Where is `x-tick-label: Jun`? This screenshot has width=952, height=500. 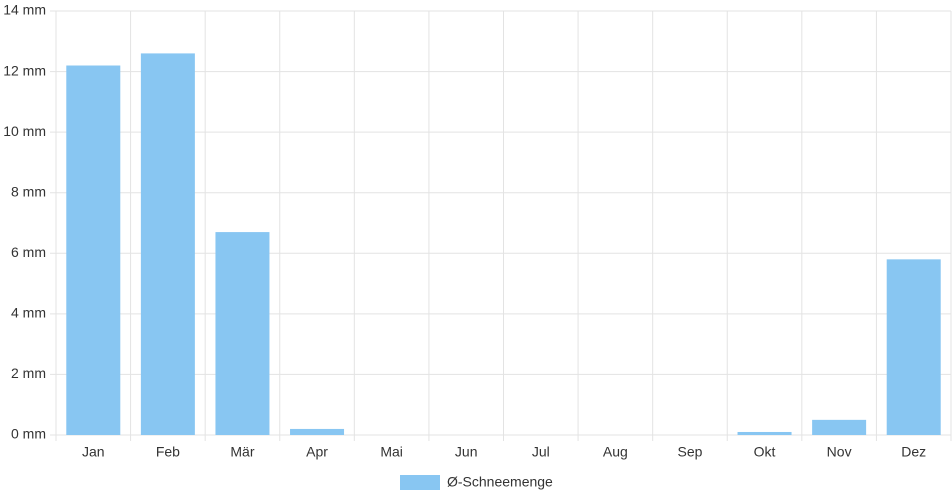 x-tick-label: Jun is located at coordinates (466, 452).